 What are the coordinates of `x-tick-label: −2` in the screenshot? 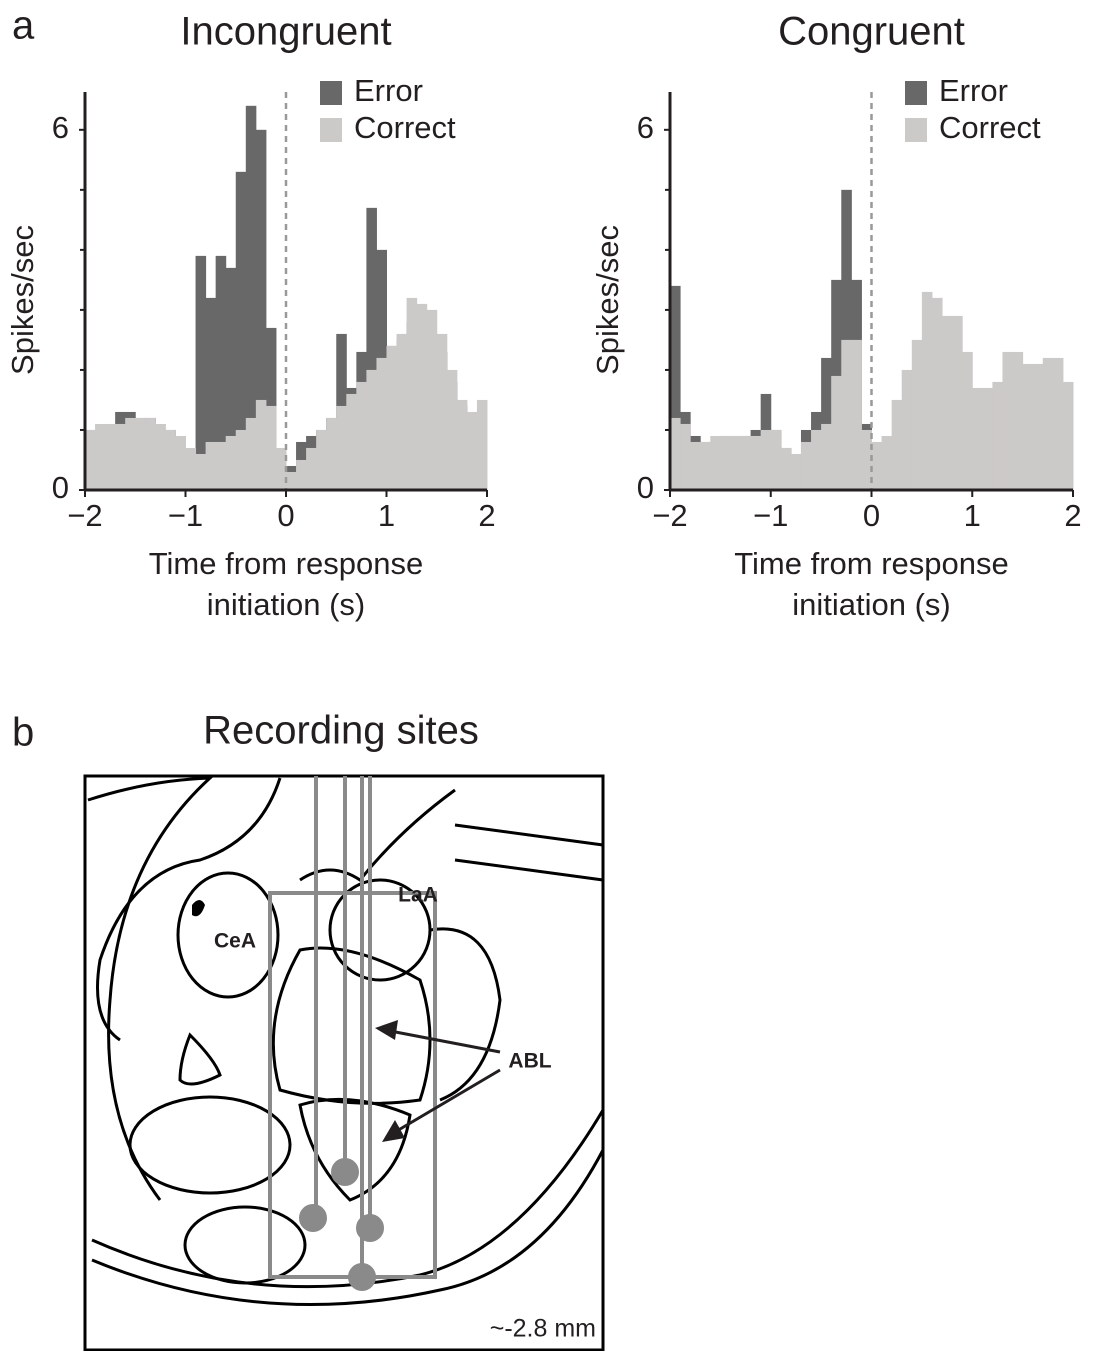 It's located at (669, 515).